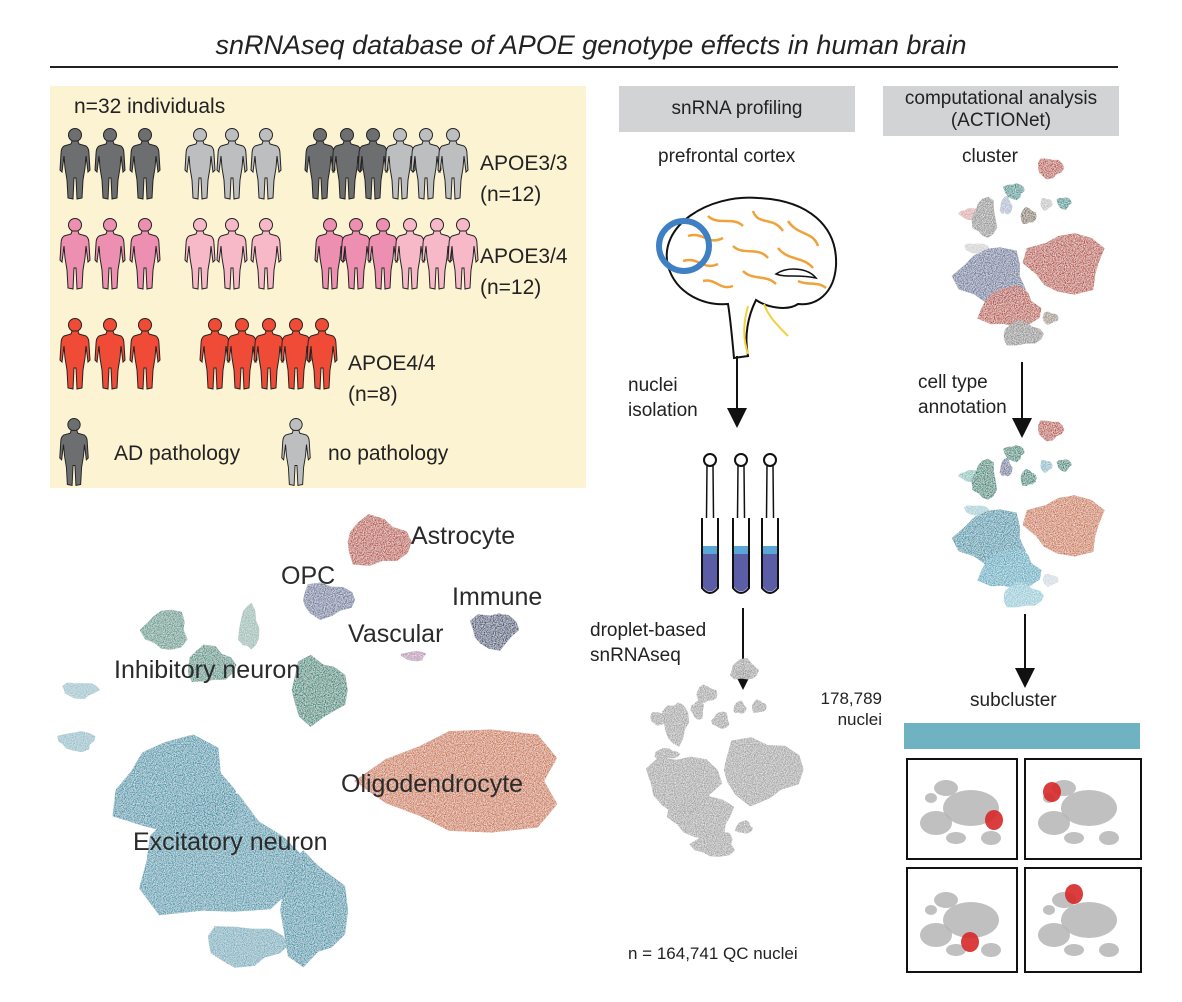 Image resolution: width=1182 pixels, height=1002 pixels. I want to click on subcluster-bar, so click(1022, 736).